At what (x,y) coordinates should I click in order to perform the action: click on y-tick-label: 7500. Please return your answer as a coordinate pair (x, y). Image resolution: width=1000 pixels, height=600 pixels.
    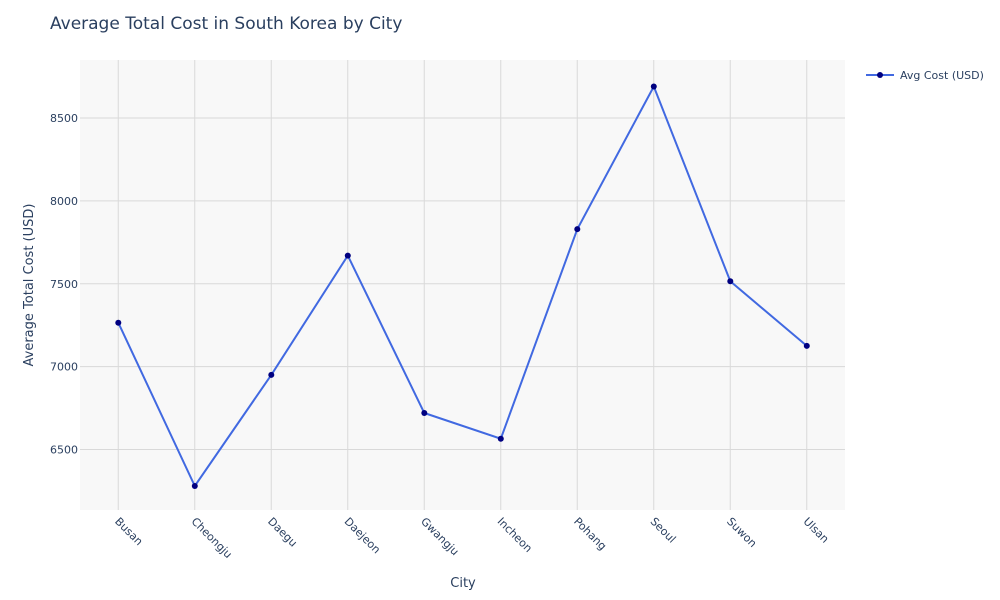
    Looking at the image, I should click on (64, 284).